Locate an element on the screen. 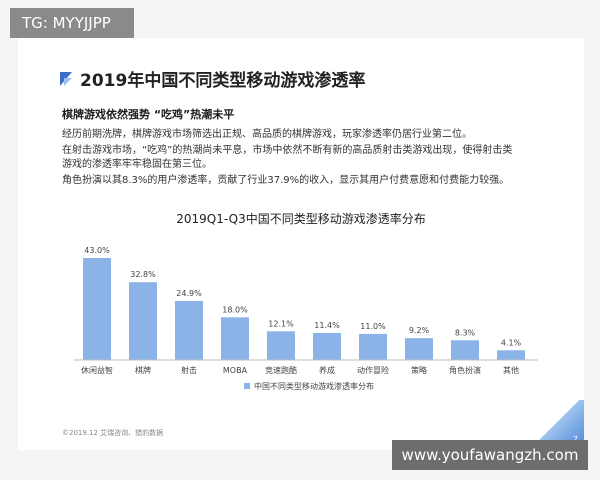 Image resolution: width=600 pixels, height=480 pixels. bar-value-label: 11.0% is located at coordinates (373, 326).